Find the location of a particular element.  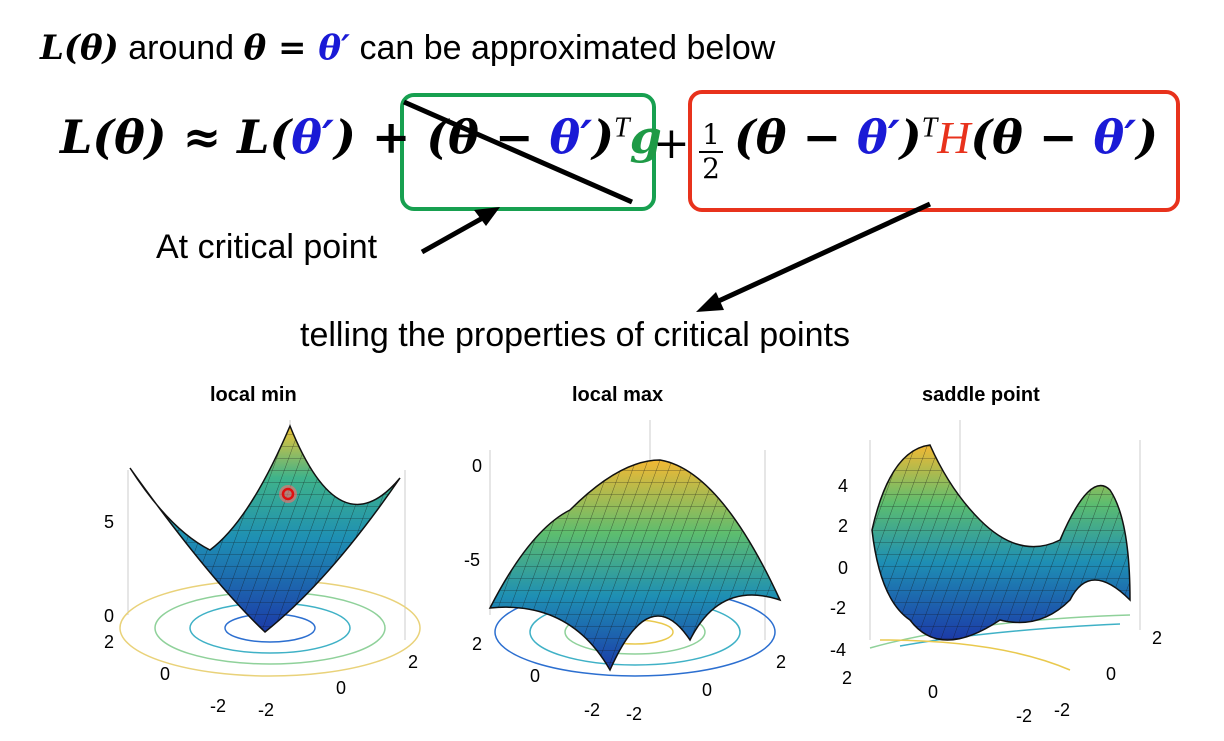

header-theta-prime: θ′ is located at coordinates (334, 48).